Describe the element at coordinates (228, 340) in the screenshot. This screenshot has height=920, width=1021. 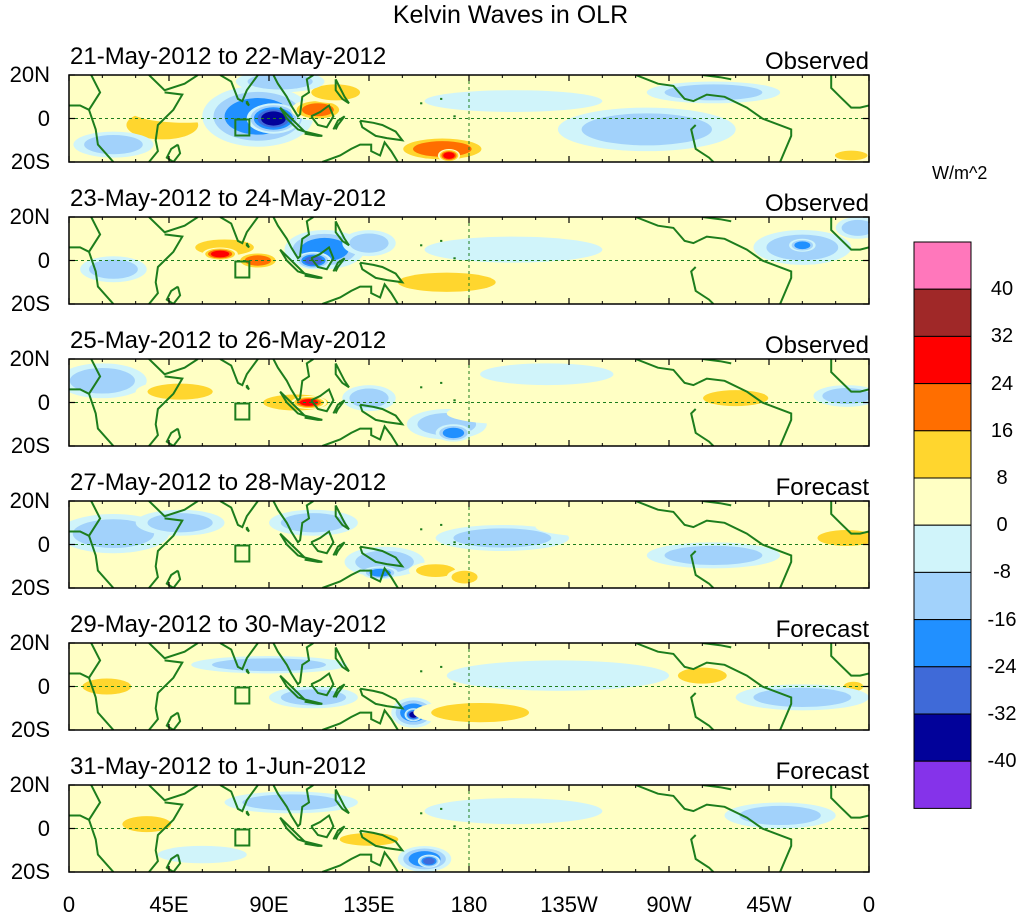
I see `panel-date-range: 25-May-2012 to 26-May-2012` at that location.